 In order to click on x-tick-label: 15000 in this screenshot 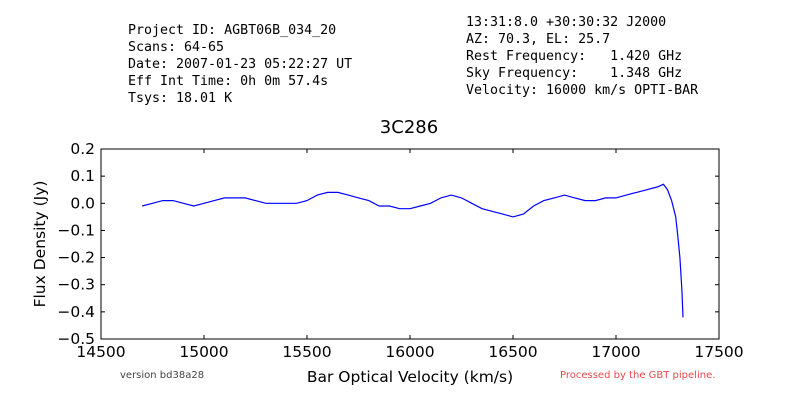, I will do `click(203, 352)`.